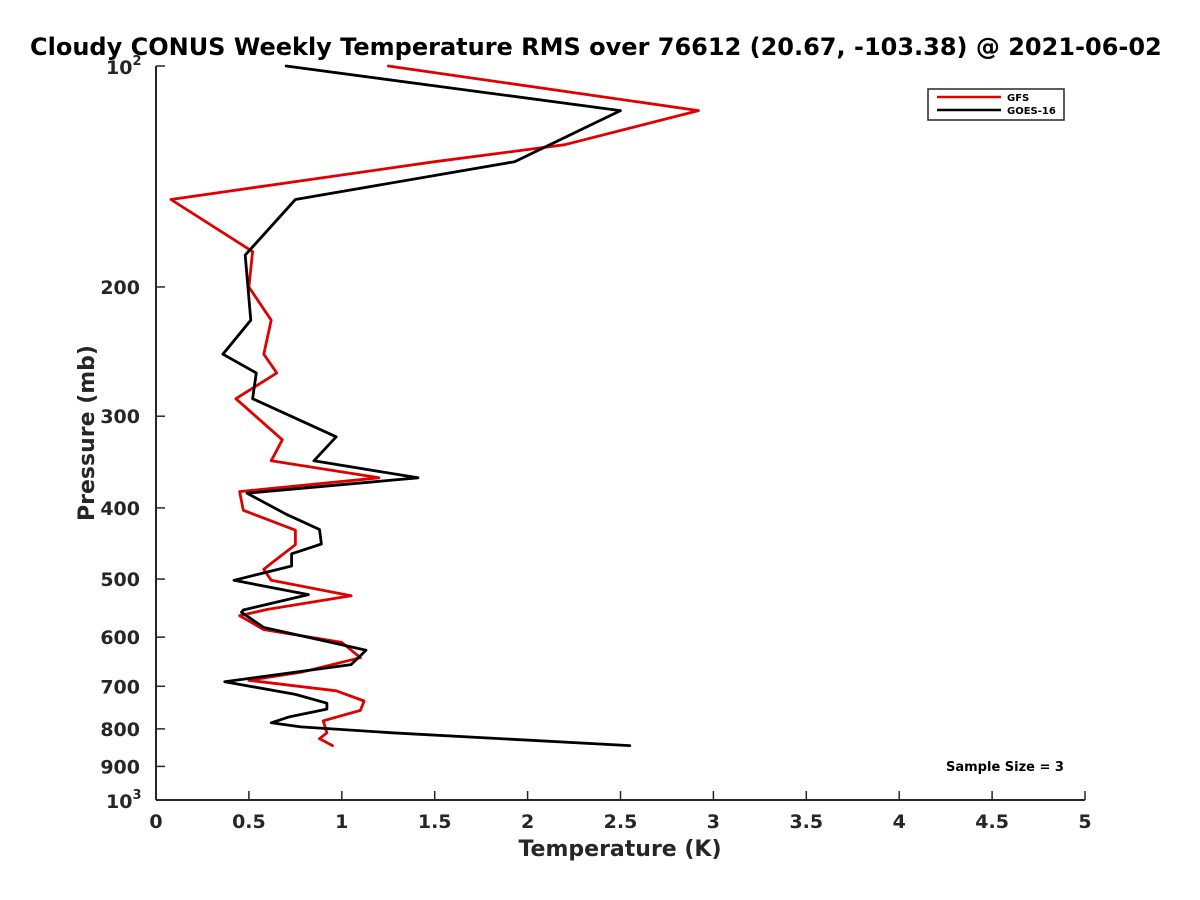 Image resolution: width=1200 pixels, height=900 pixels. Describe the element at coordinates (1084, 822) in the screenshot. I see `x-tick-label: 5` at that location.